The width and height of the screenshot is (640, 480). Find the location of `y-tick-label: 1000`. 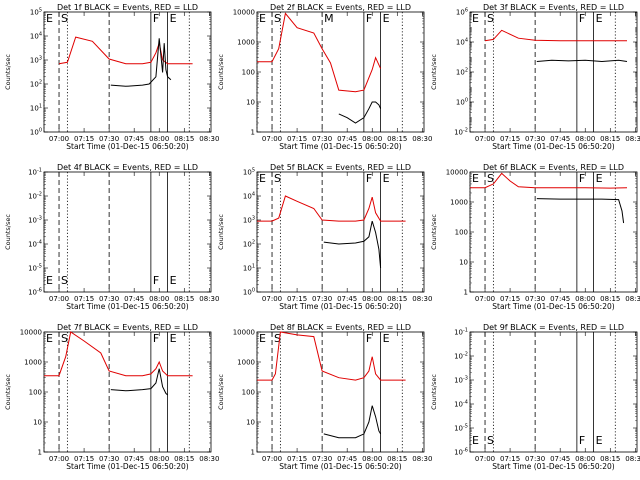

y-tick-label: 1000 is located at coordinates (246, 363).